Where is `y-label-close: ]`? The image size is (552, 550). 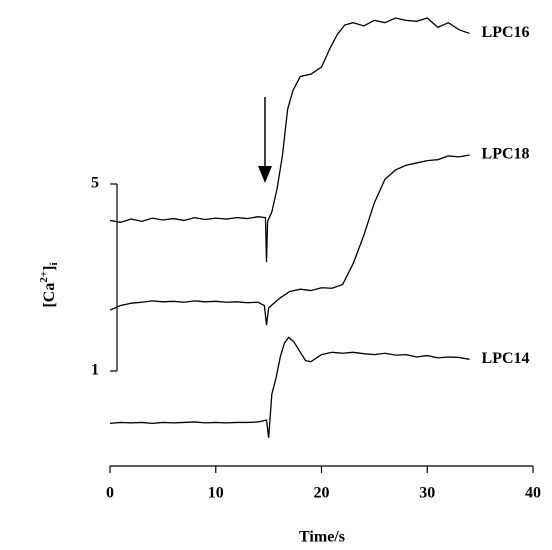
y-label-close: ] is located at coordinates (49, 268).